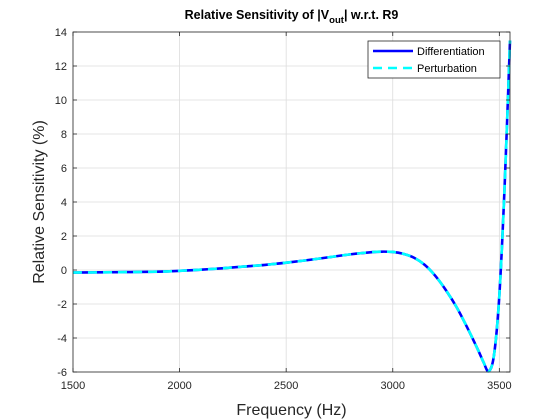 This screenshot has width=560, height=420. Describe the element at coordinates (73, 386) in the screenshot. I see `x-tick-label: 1500` at that location.